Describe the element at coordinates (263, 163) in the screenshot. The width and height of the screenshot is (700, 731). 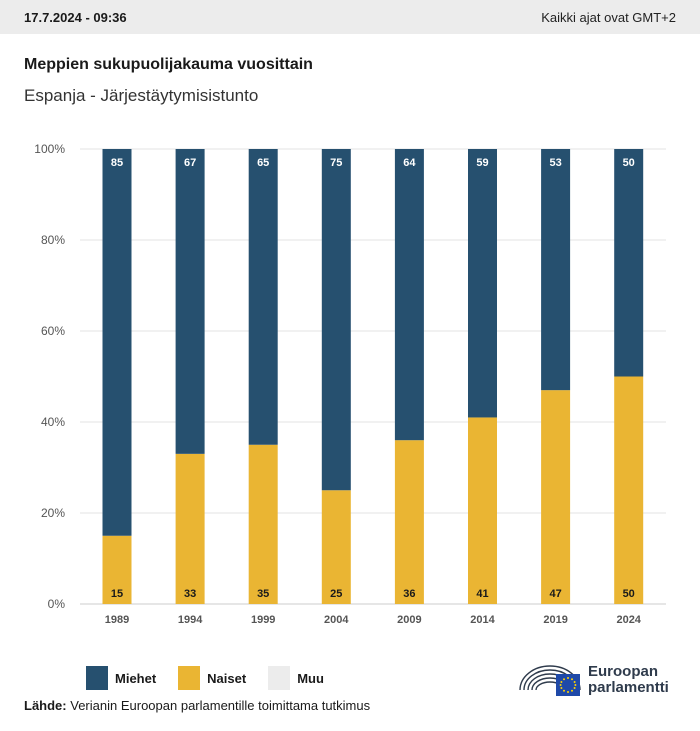
I see `data-label-miehet: 65` at that location.